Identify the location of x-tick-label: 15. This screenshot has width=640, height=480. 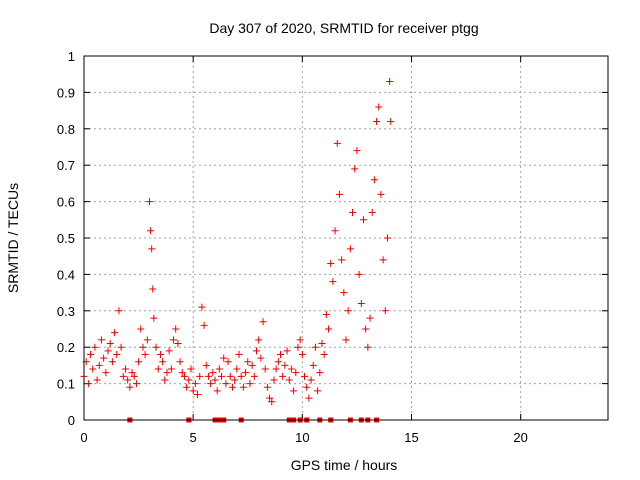
(411, 437).